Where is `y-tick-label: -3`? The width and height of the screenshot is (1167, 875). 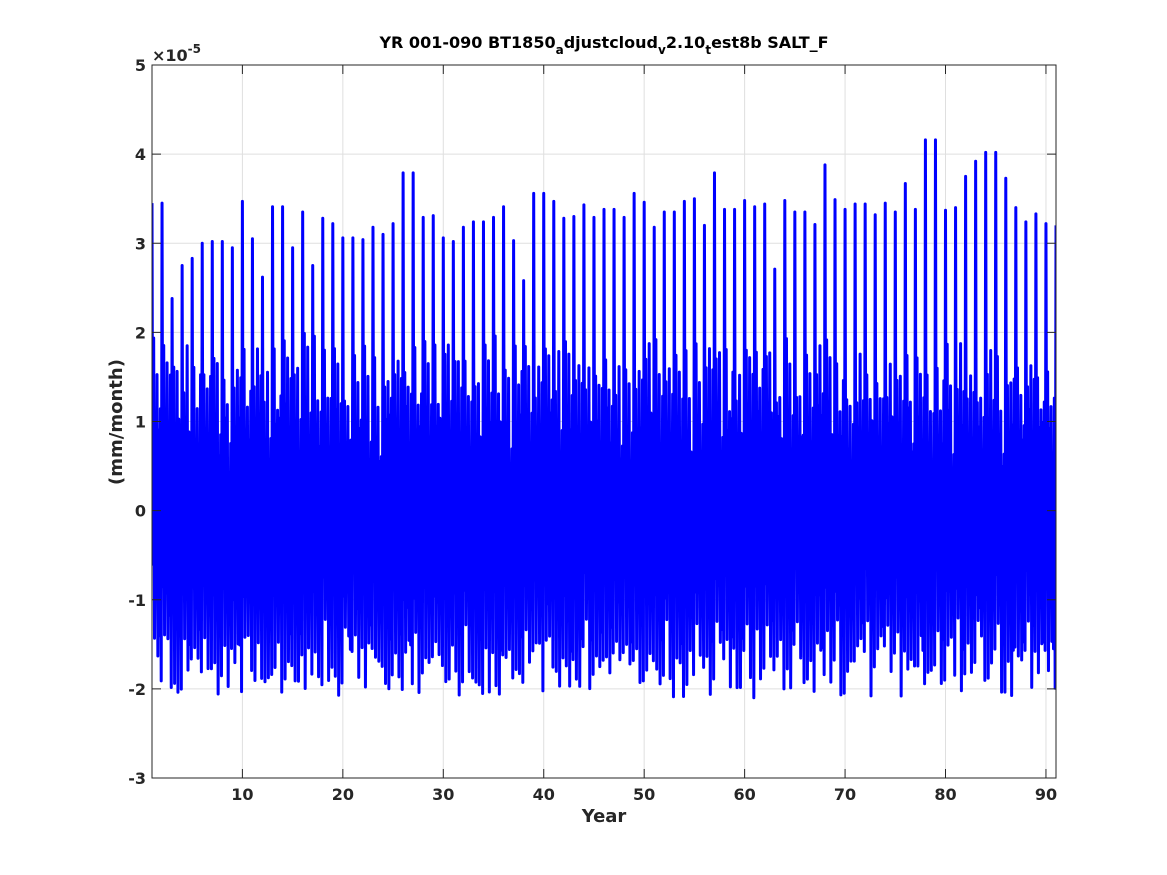 y-tick-label: -3 is located at coordinates (137, 778).